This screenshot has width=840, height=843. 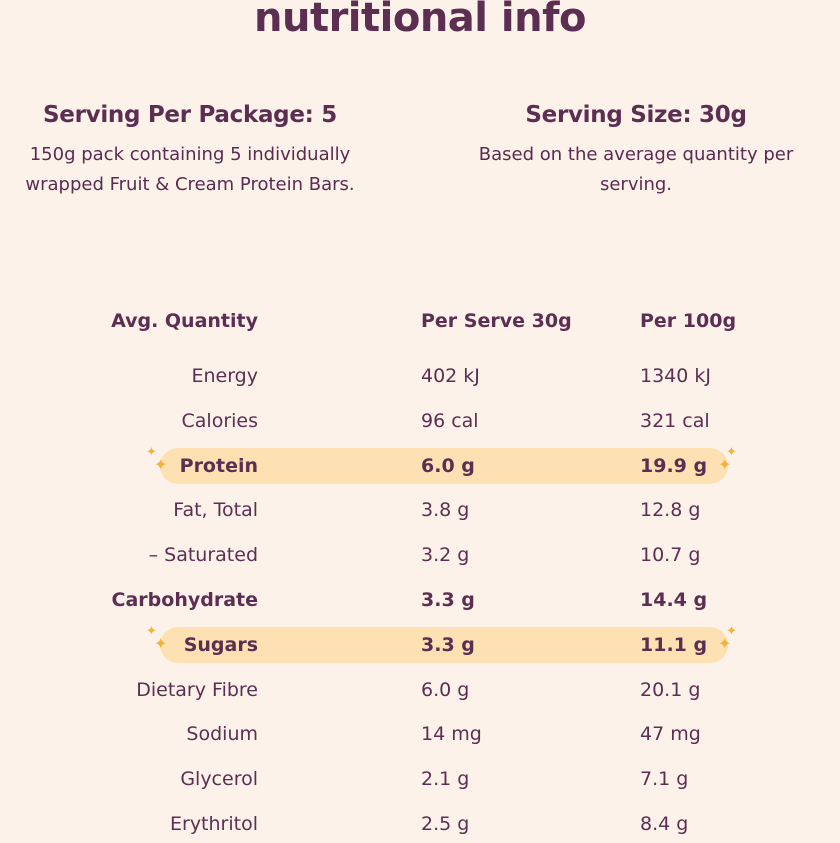 What do you see at coordinates (420, 326) in the screenshot?
I see `nutrition-table-header: Avg. Quantity Per Serve 30g Per 100g` at bounding box center [420, 326].